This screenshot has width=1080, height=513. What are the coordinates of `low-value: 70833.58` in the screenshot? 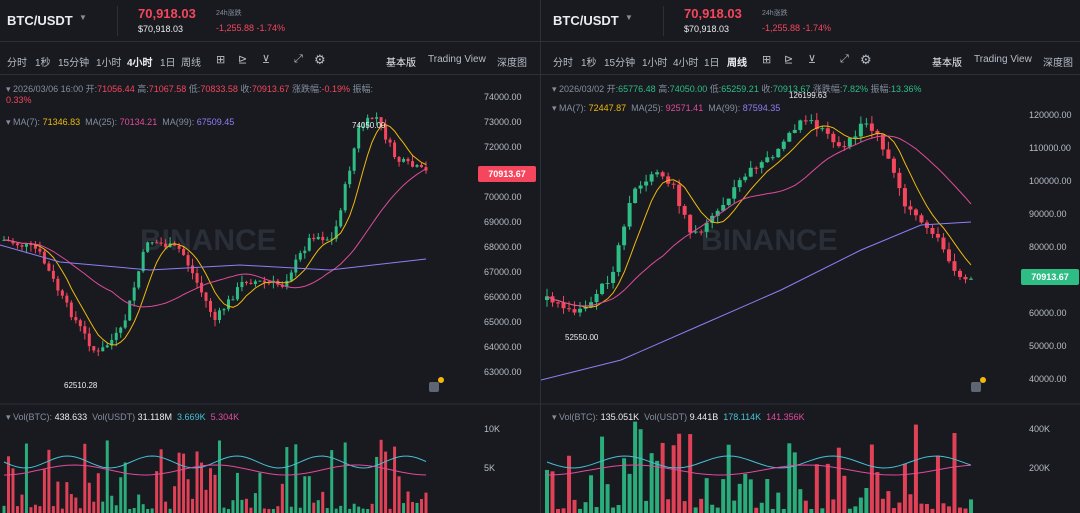 It's located at (219, 89).